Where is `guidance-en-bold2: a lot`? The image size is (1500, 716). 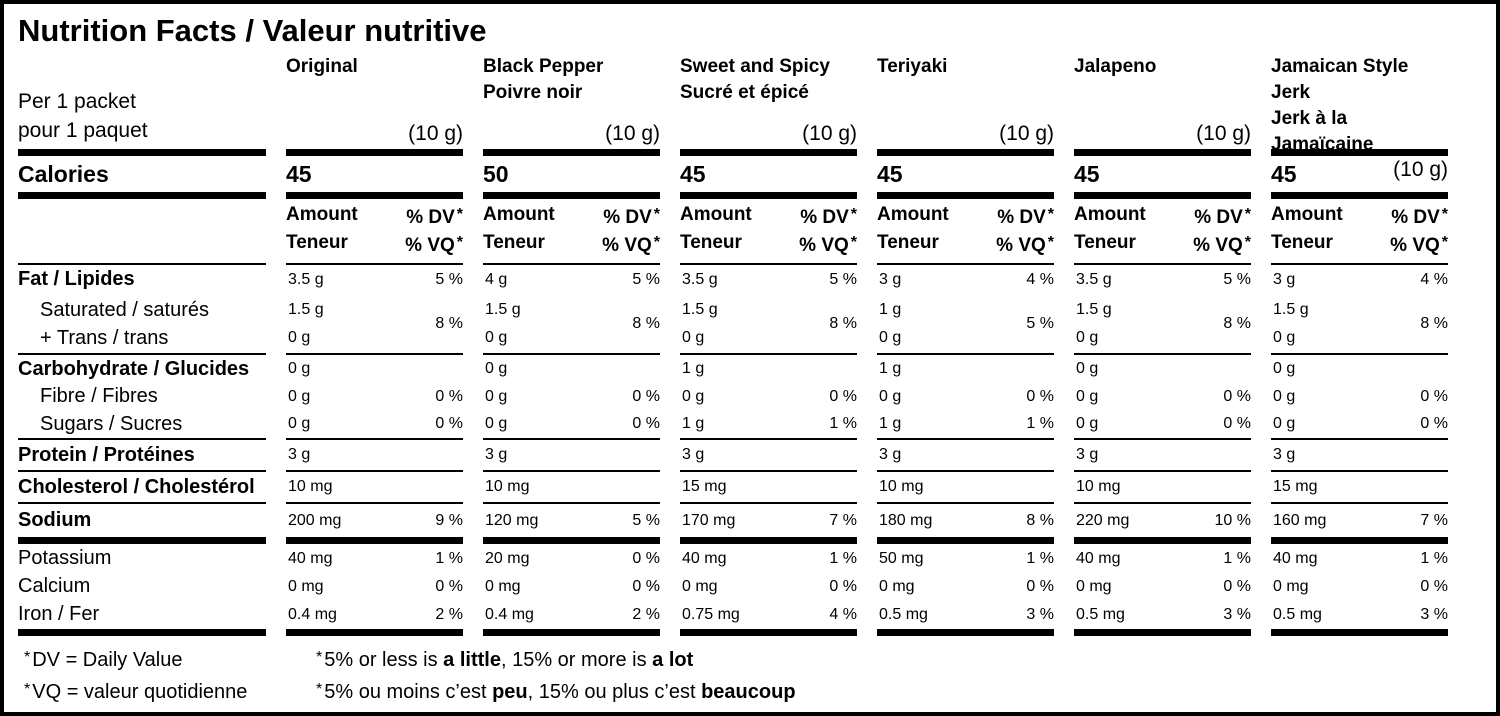 guidance-en-bold2: a lot is located at coordinates (673, 660).